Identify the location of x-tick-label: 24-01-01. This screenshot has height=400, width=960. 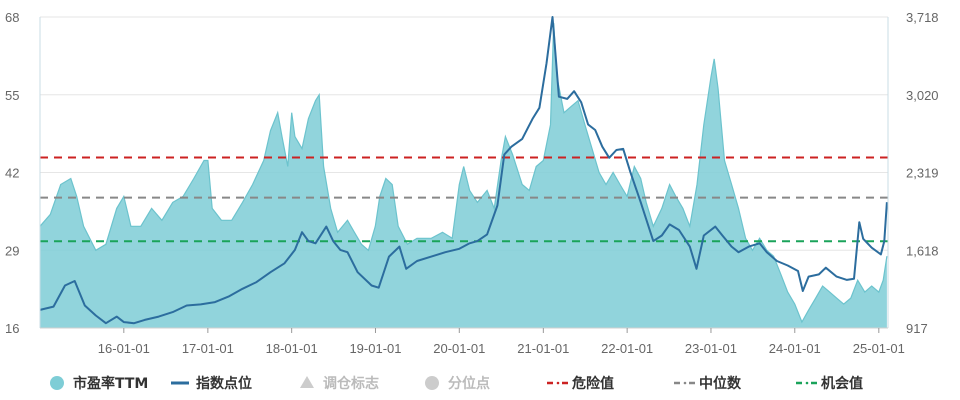
(795, 348).